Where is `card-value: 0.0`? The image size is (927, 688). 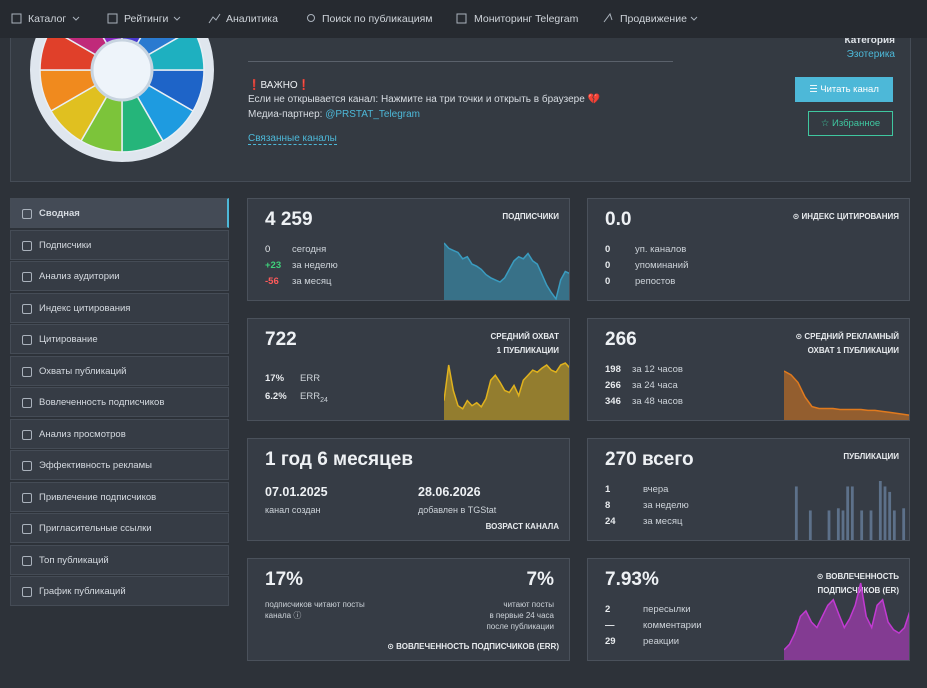 card-value: 0.0 is located at coordinates (618, 219).